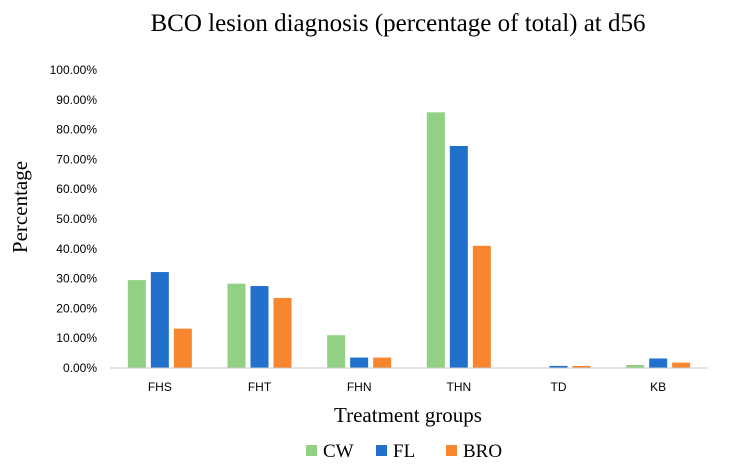 The image size is (741, 470). What do you see at coordinates (458, 387) in the screenshot?
I see `category-label: THN` at bounding box center [458, 387].